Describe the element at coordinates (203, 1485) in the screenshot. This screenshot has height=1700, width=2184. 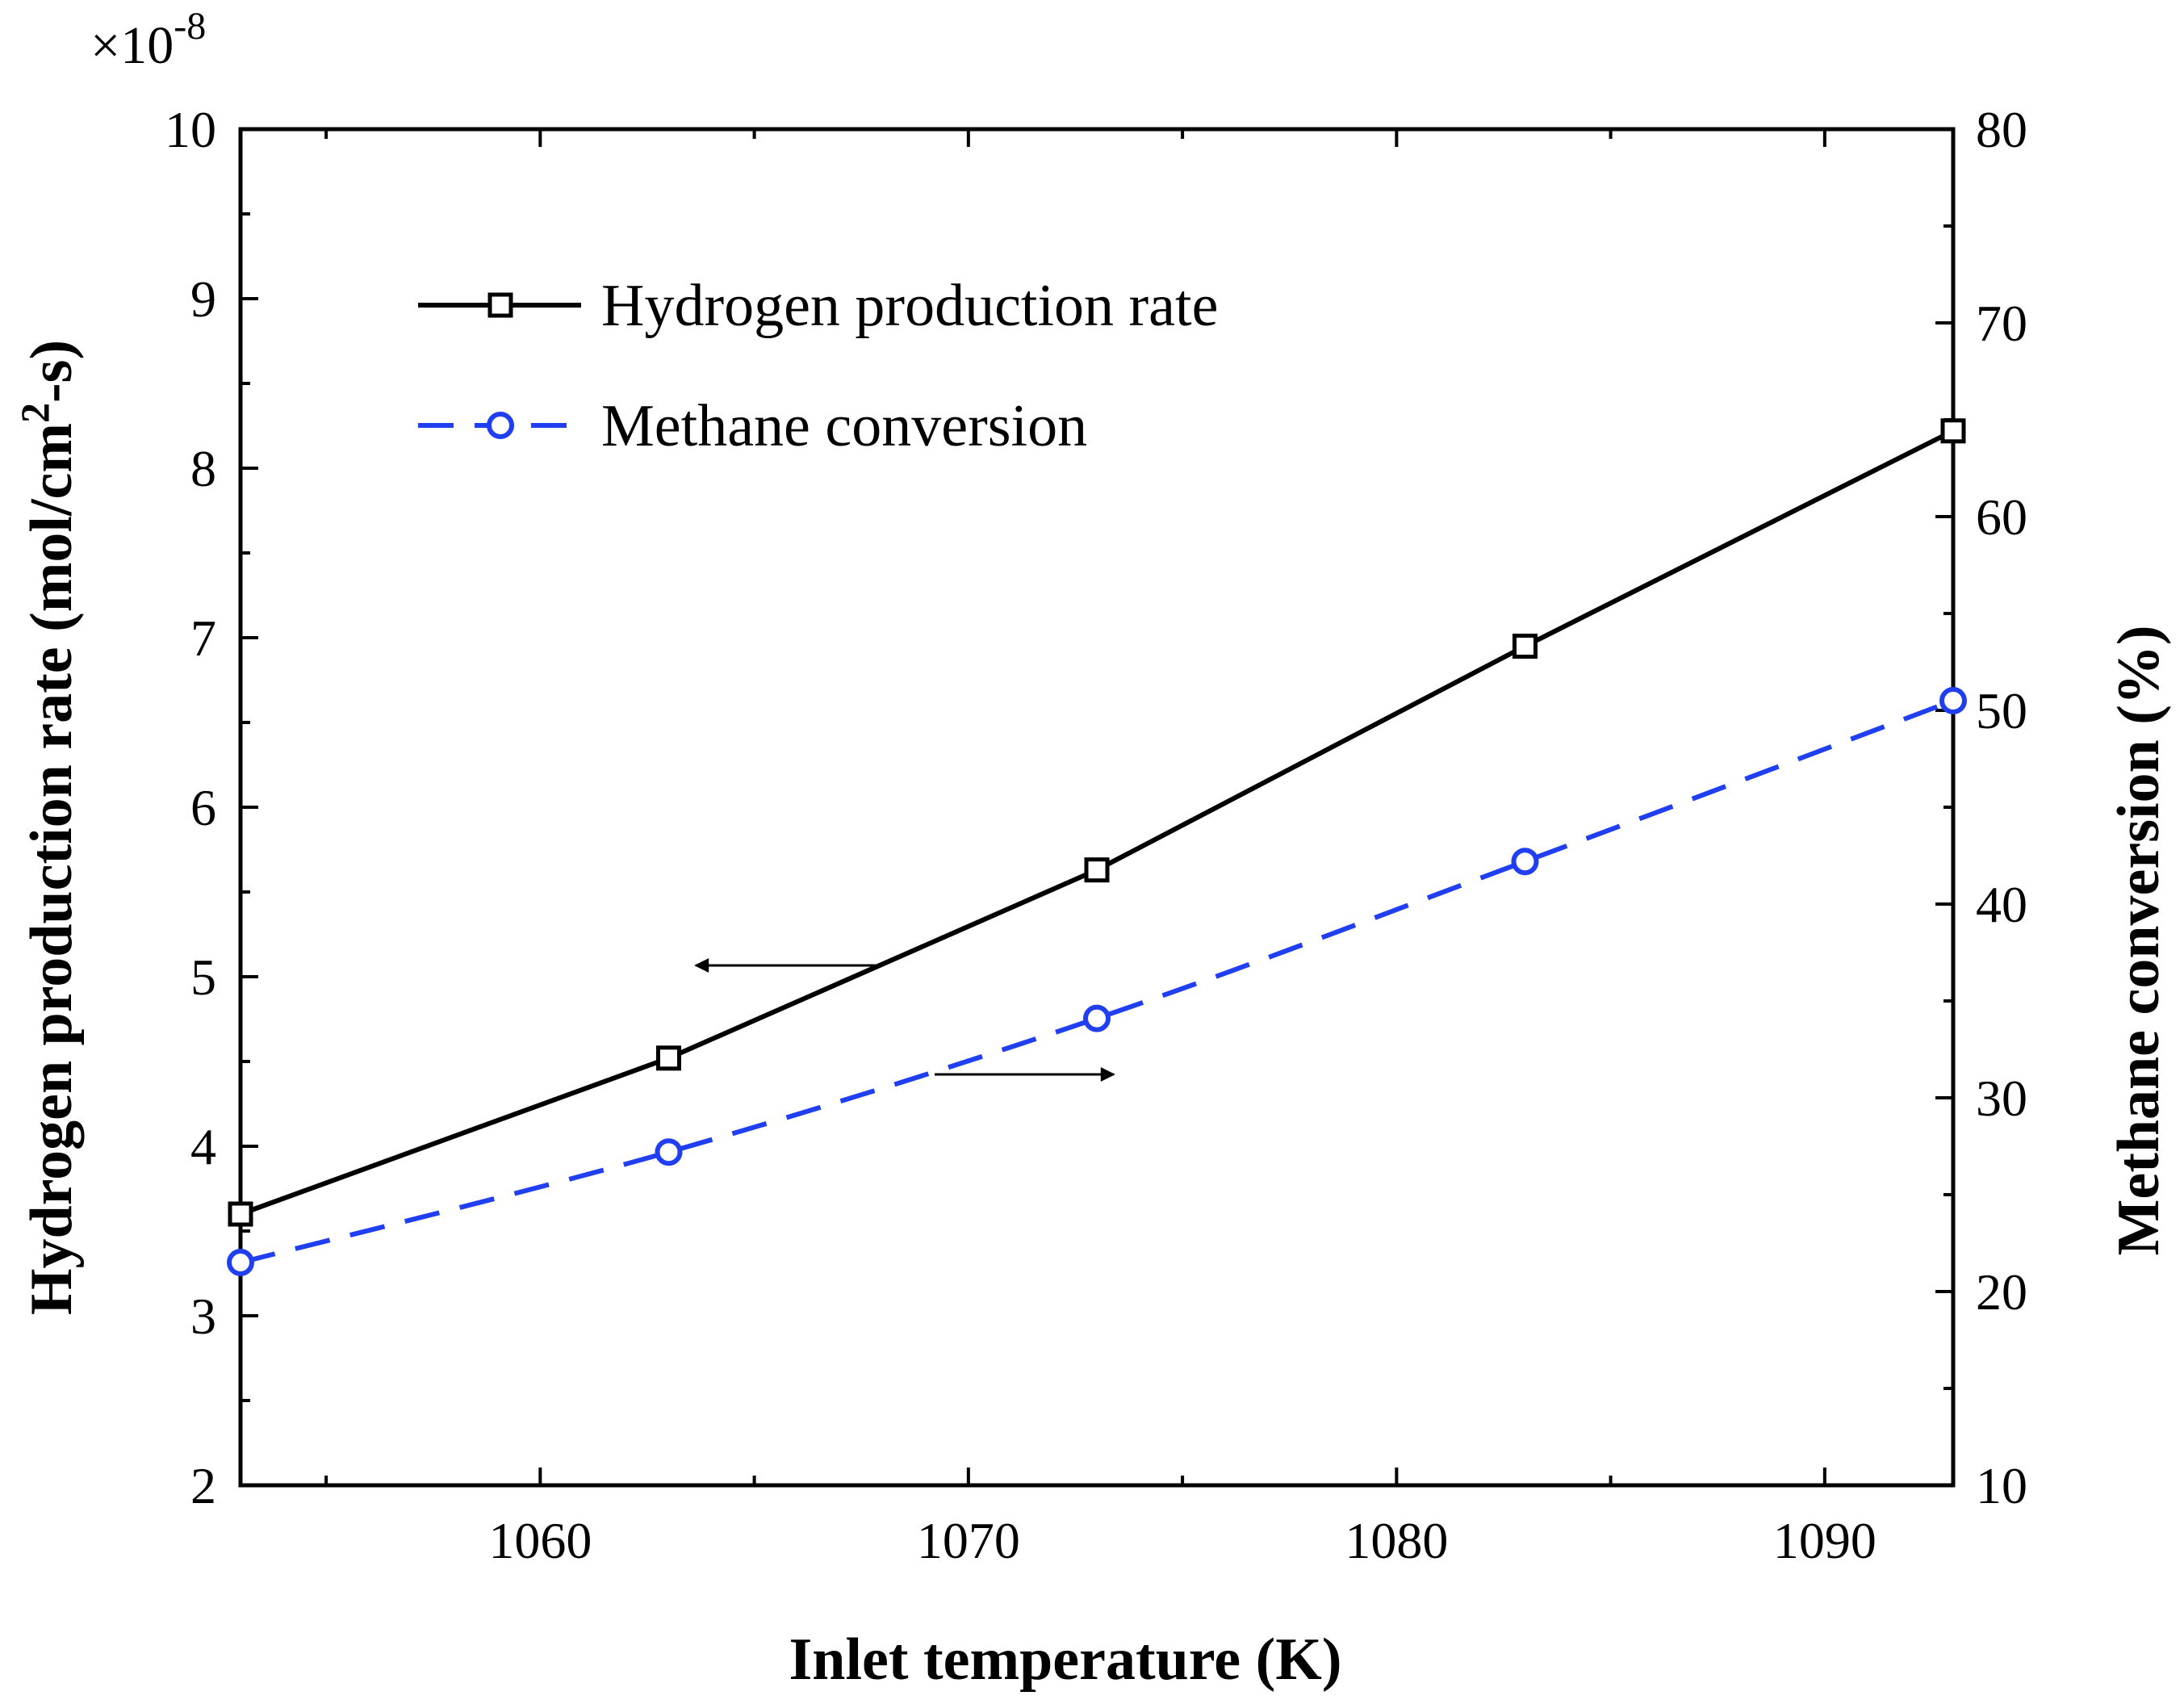
I see `left-y-tick-label: 2` at that location.